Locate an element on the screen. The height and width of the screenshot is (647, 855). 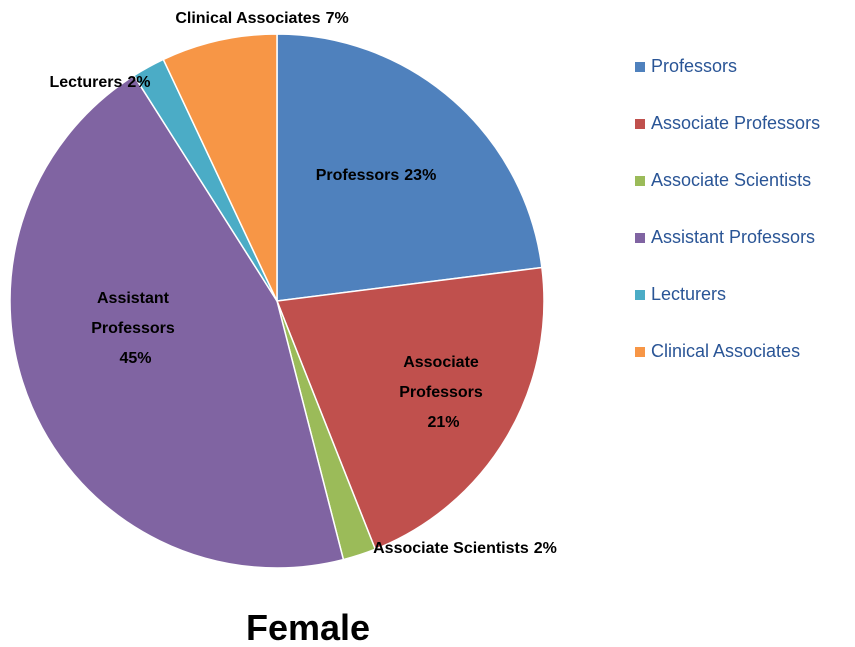
data-label: Associate Professors 21% is located at coordinates (441, 393).